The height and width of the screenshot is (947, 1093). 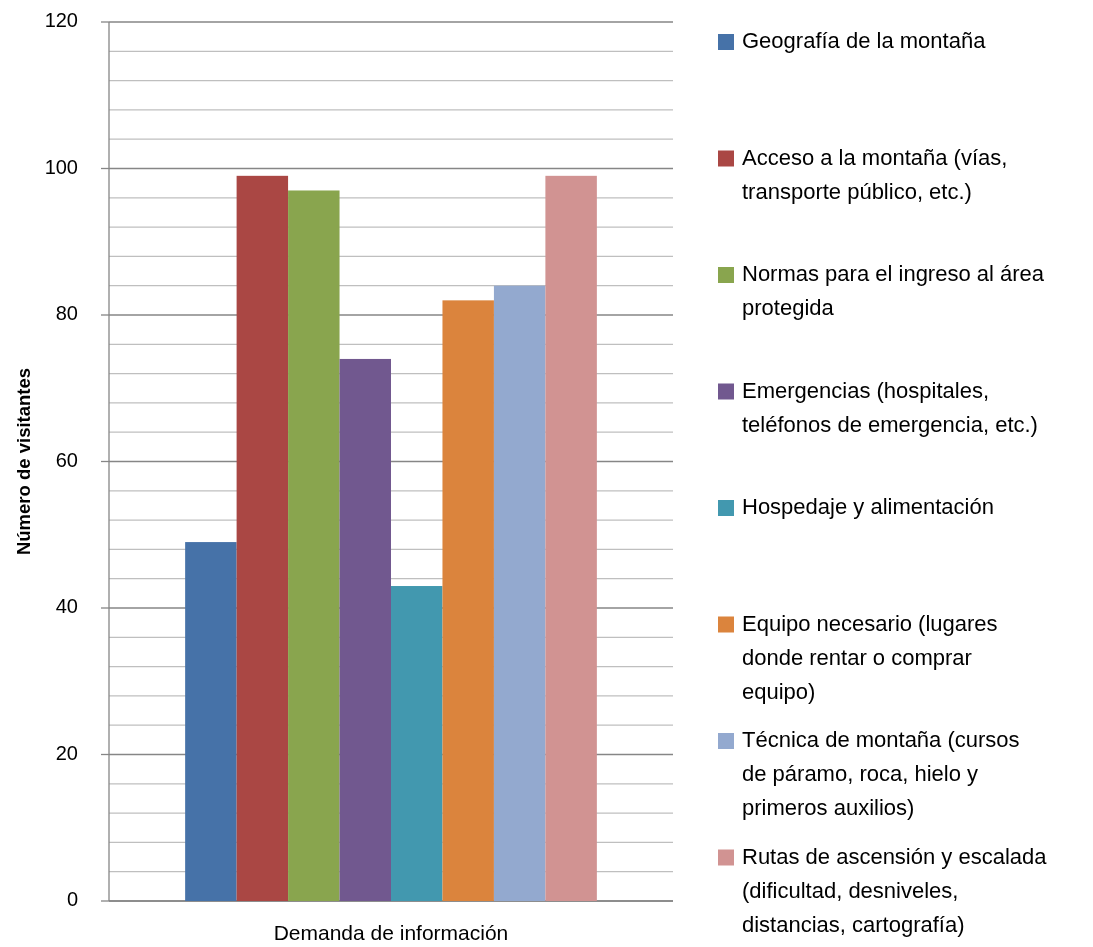 I want to click on legend-label: Normas para el ingreso al área protegida, so click(x=893, y=290).